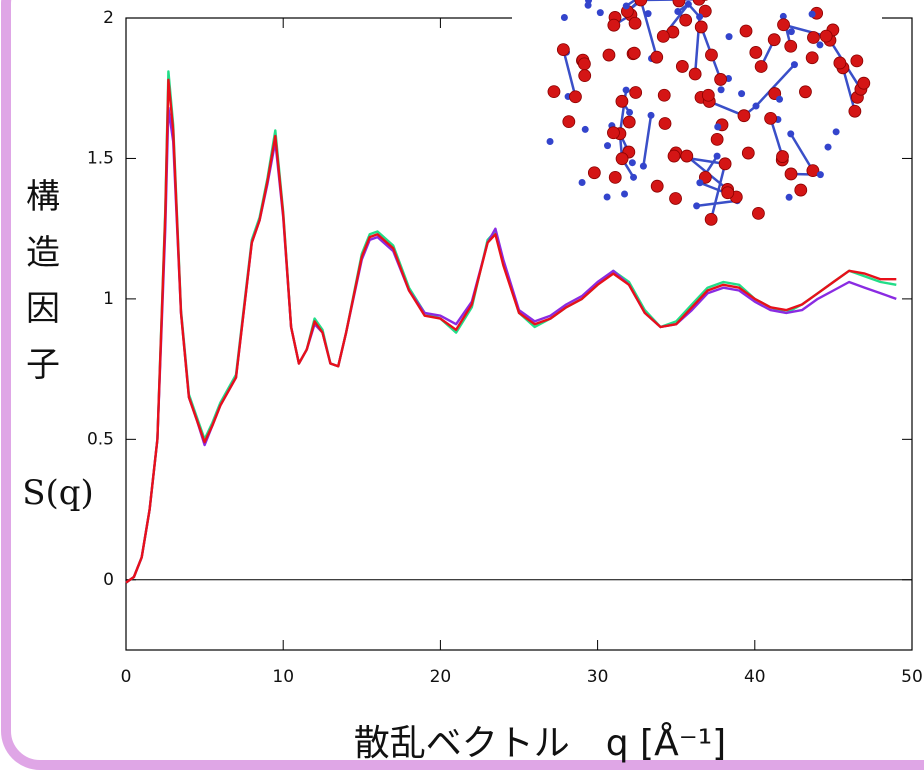 Image resolution: width=924 pixels, height=772 pixels. Describe the element at coordinates (108, 580) in the screenshot. I see `y-tick-label: 0` at that location.